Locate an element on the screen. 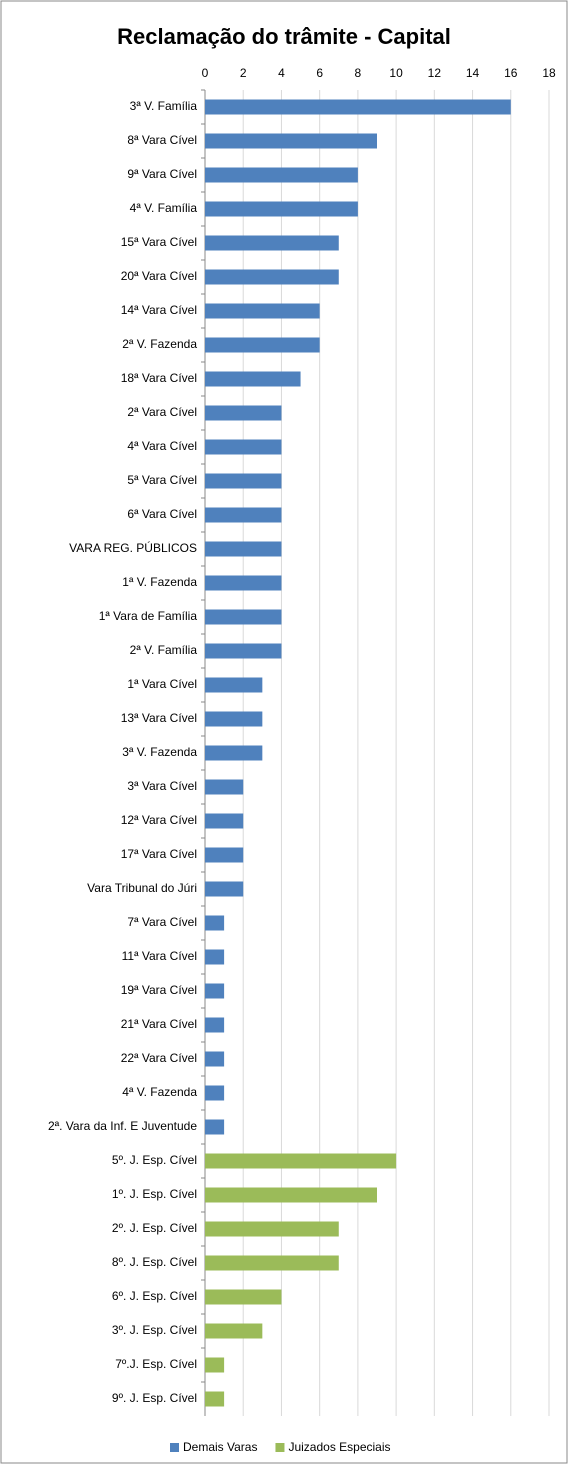 This screenshot has width=569, height=1465. y-tick-label: 4ª V. Família is located at coordinates (164, 208).